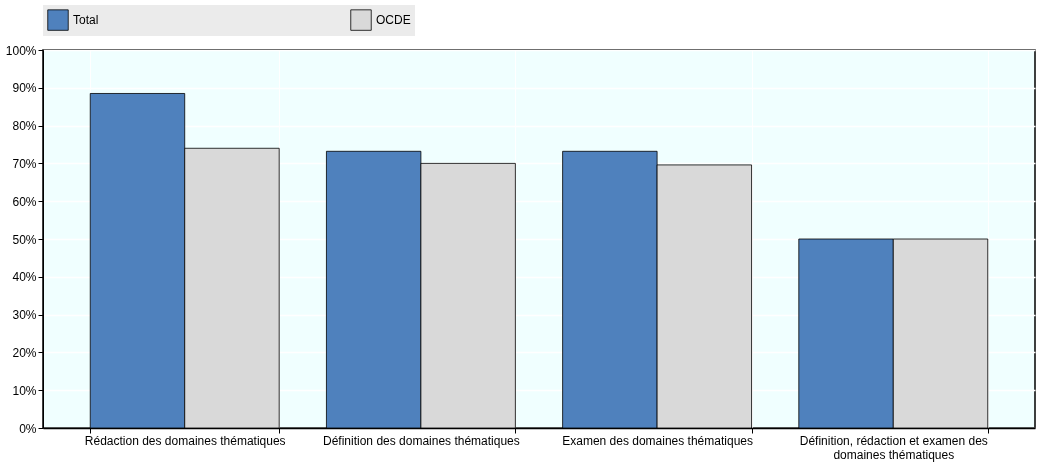 The height and width of the screenshot is (475, 1052). Describe the element at coordinates (893, 447) in the screenshot. I see `x-tick-label: Définition, rédaction et examen des domaines thématiques` at that location.